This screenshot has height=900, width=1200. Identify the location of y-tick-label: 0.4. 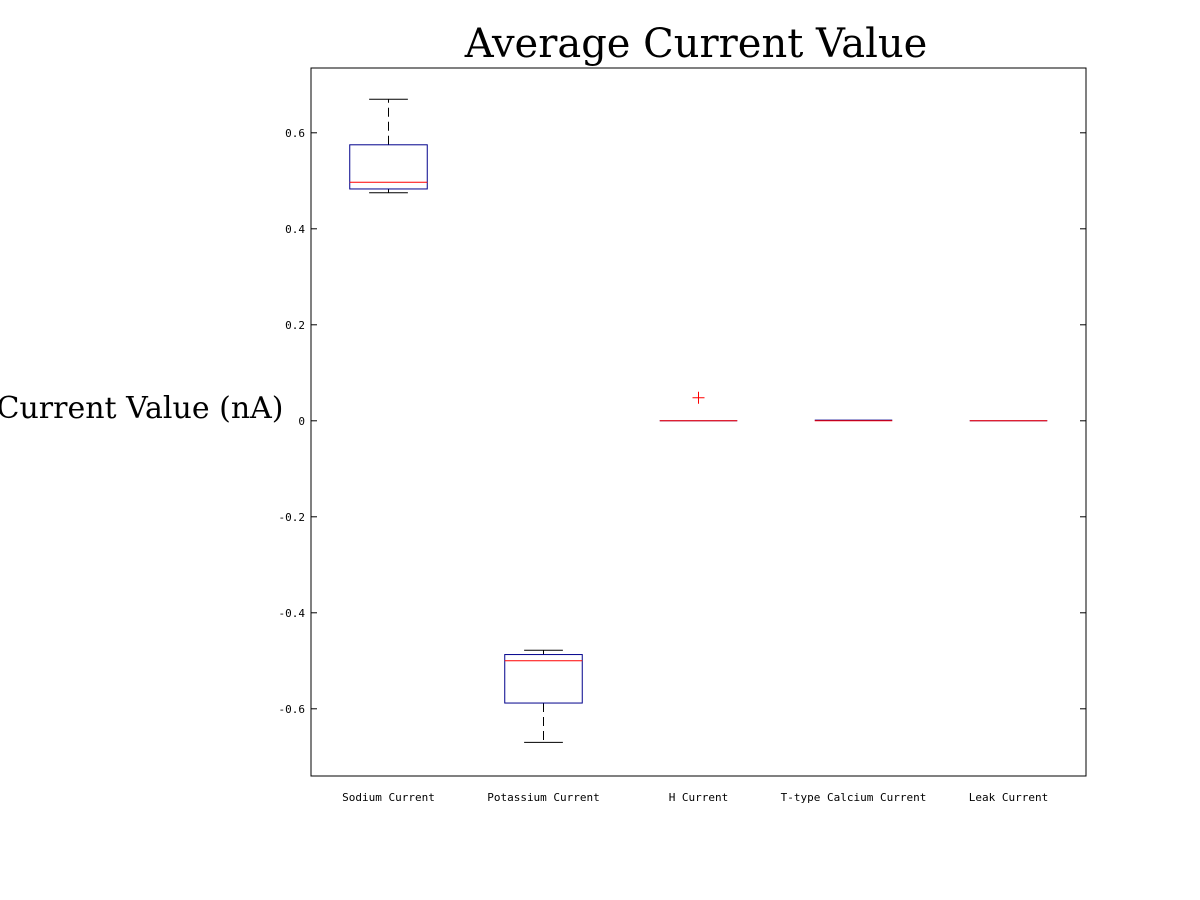
(295, 229).